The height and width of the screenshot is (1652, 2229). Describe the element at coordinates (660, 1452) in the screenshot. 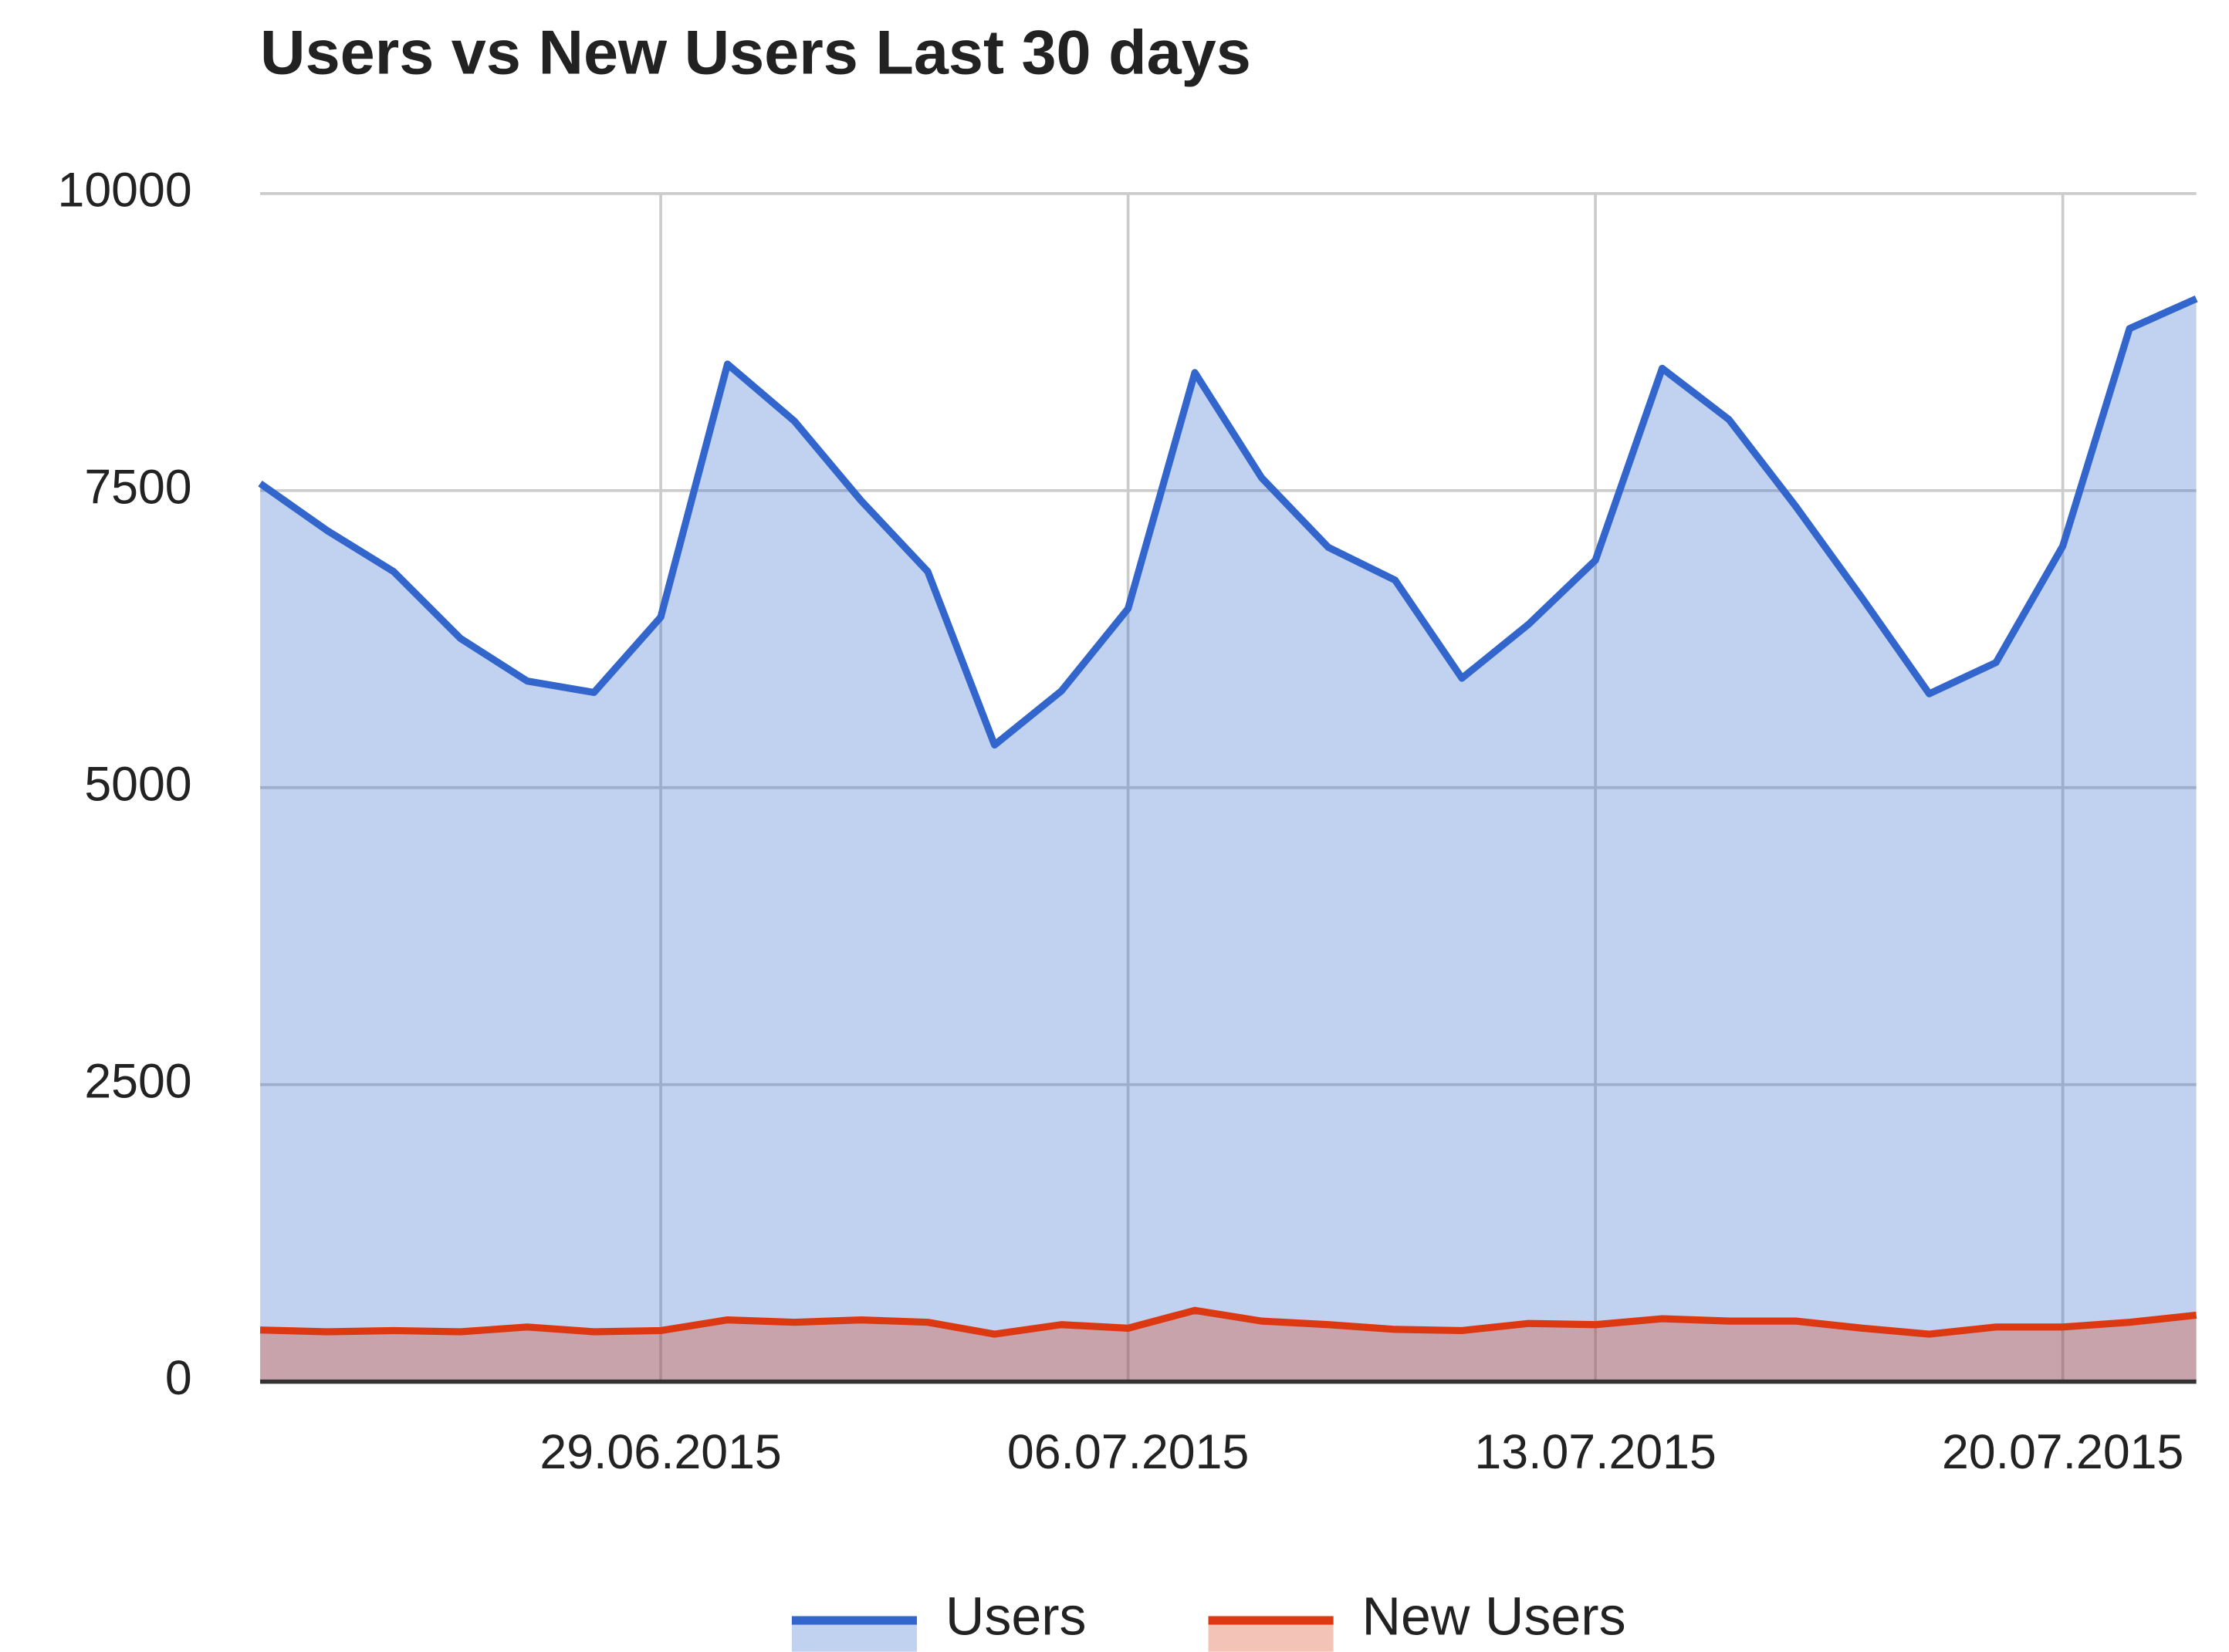

I see `x-tick-label: 29.06.2015` at that location.